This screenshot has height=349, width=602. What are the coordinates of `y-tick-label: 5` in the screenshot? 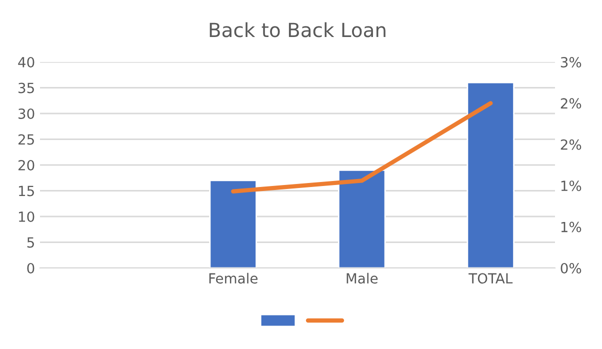 It's located at (30, 242).